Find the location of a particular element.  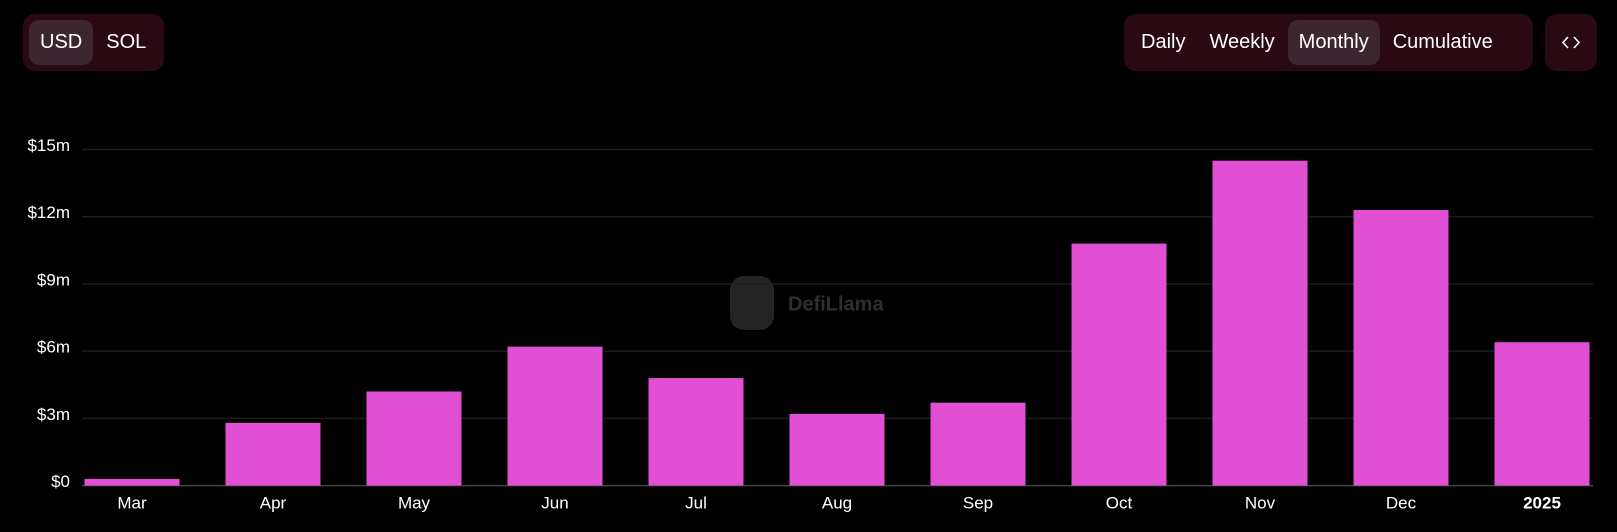

x-tick-label: Nov is located at coordinates (1260, 502).